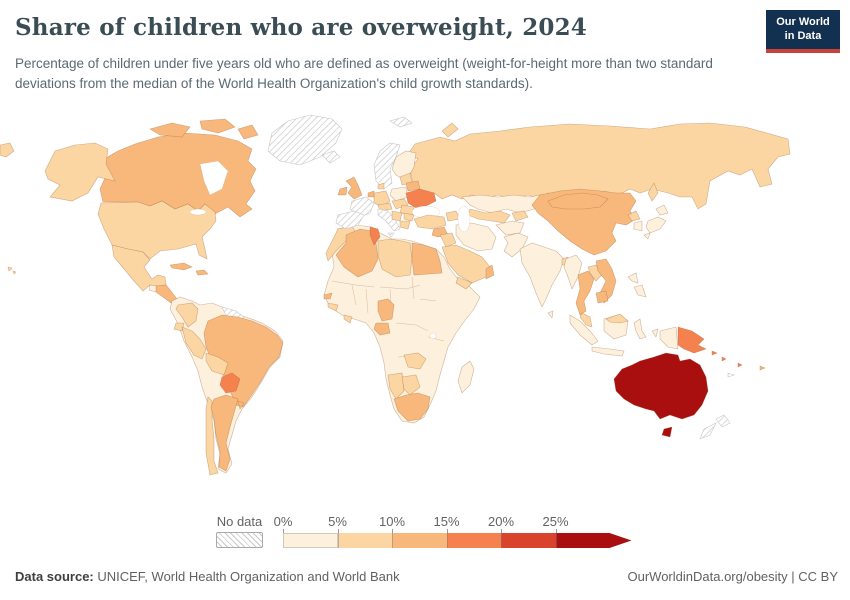  What do you see at coordinates (578, 201) in the screenshot?
I see `country-mongolia` at bounding box center [578, 201].